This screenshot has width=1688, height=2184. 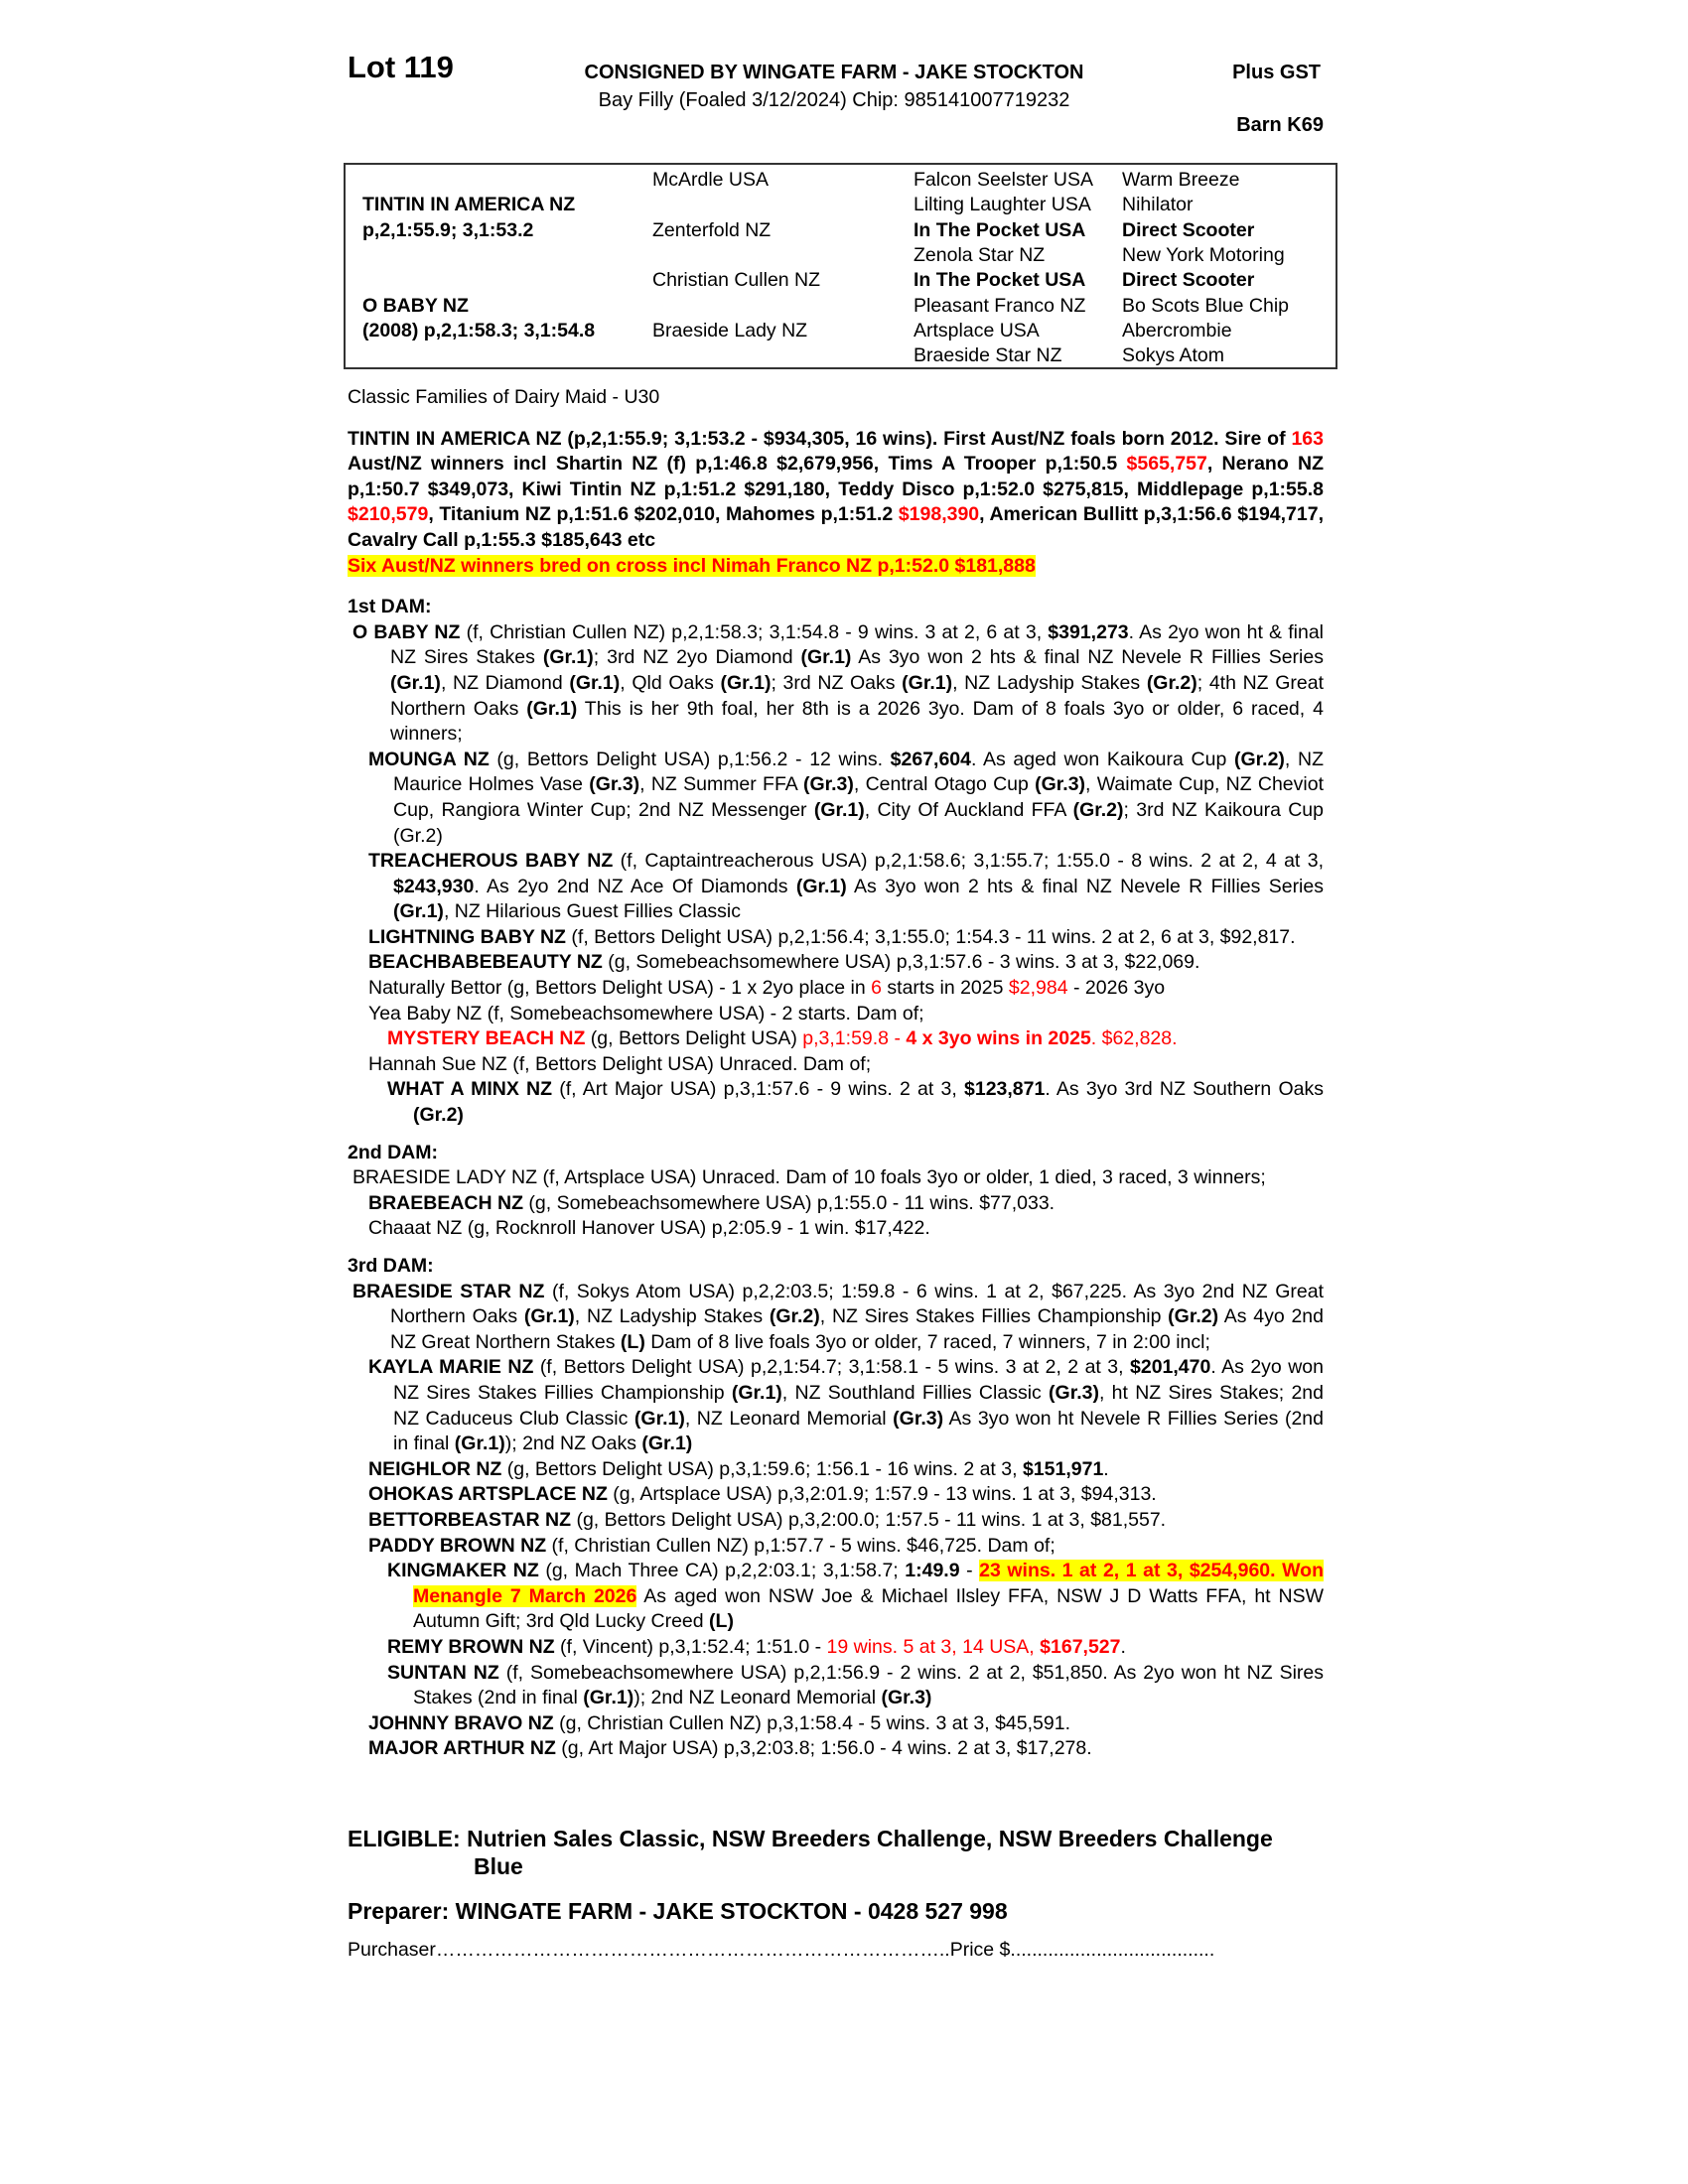 What do you see at coordinates (1181, 180) in the screenshot?
I see `pedigree-cell: Warm Breeze` at bounding box center [1181, 180].